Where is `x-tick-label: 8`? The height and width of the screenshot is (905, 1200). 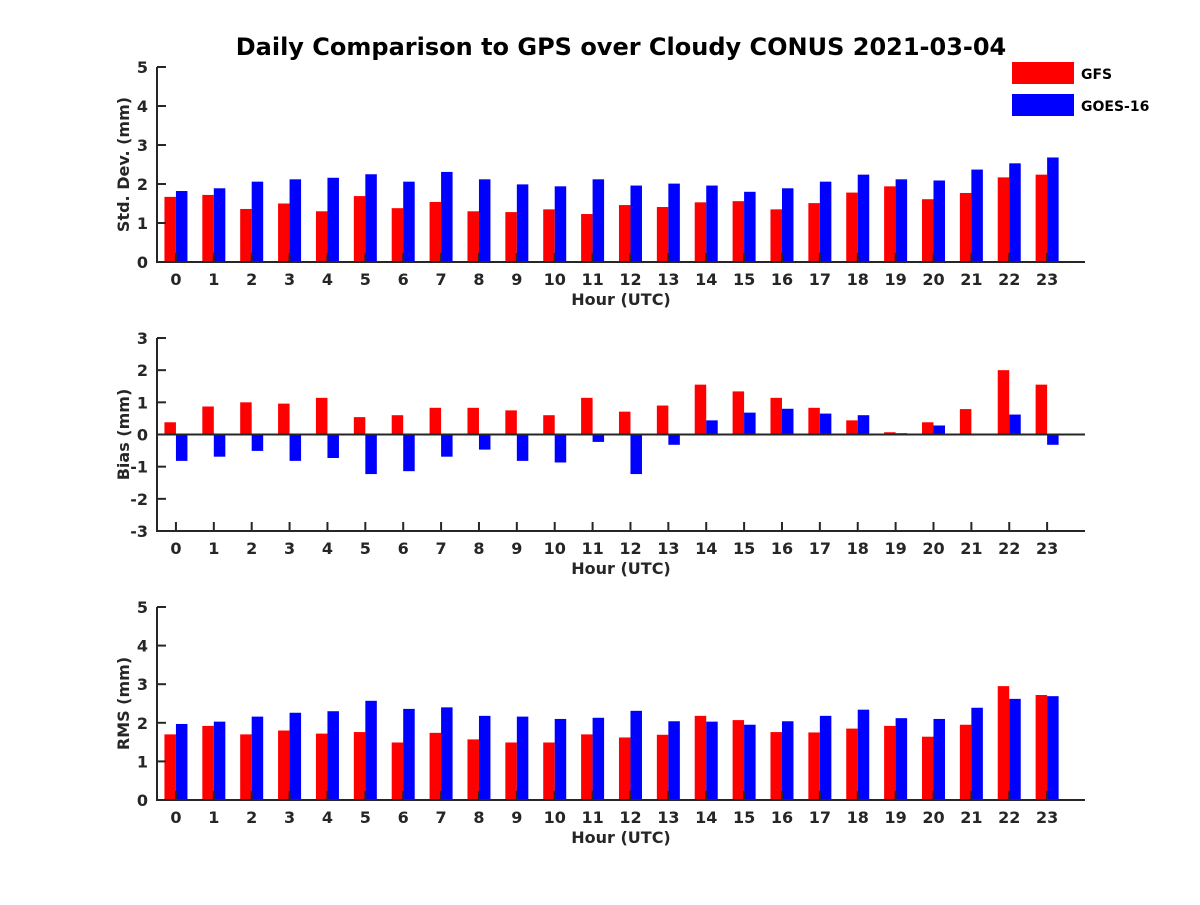 x-tick-label: 8 is located at coordinates (478, 279).